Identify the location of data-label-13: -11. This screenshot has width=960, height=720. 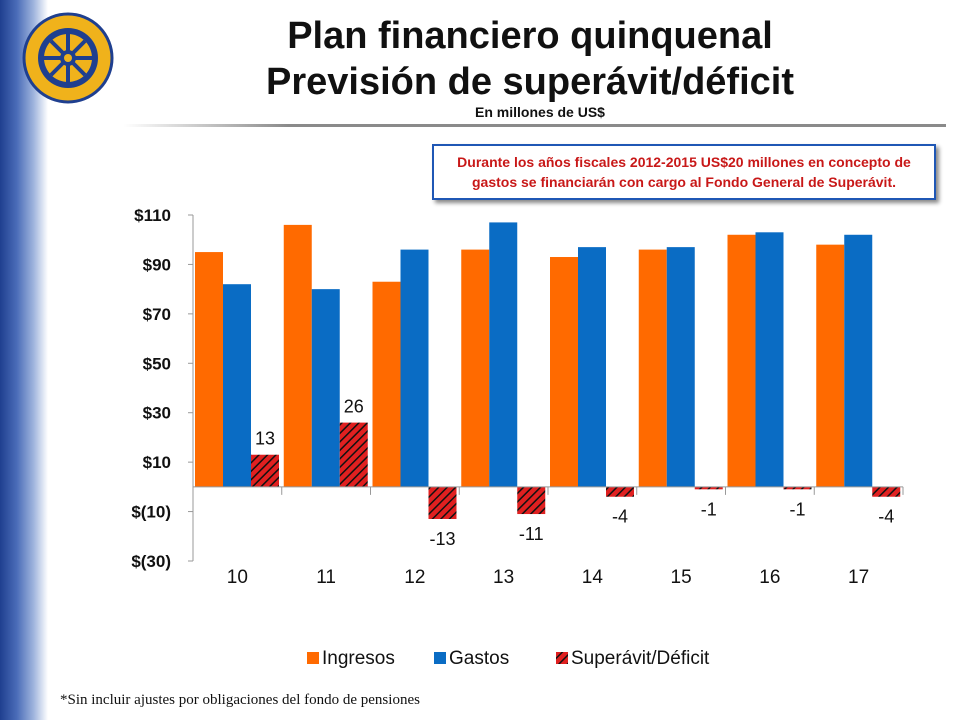
(531, 534).